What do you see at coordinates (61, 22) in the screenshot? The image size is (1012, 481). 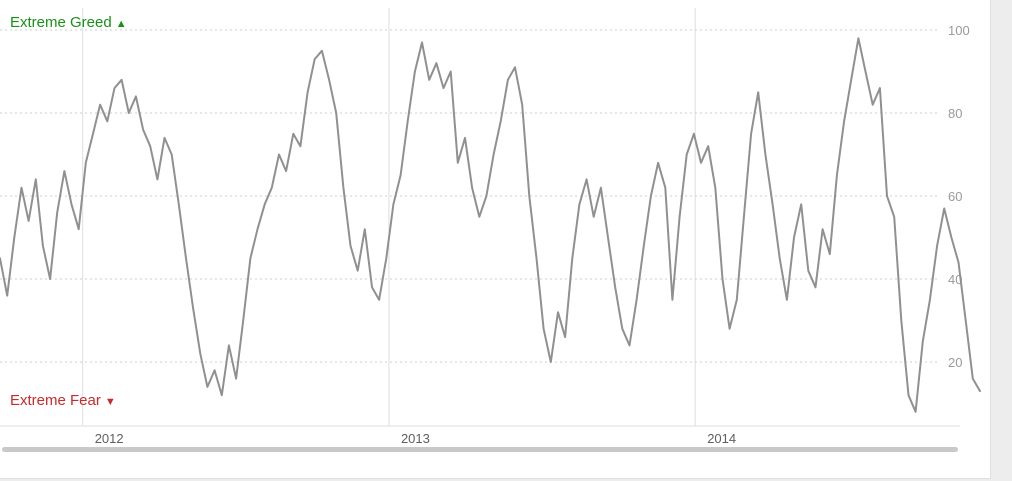 I see `extreme-greed-label: Extreme Greed` at bounding box center [61, 22].